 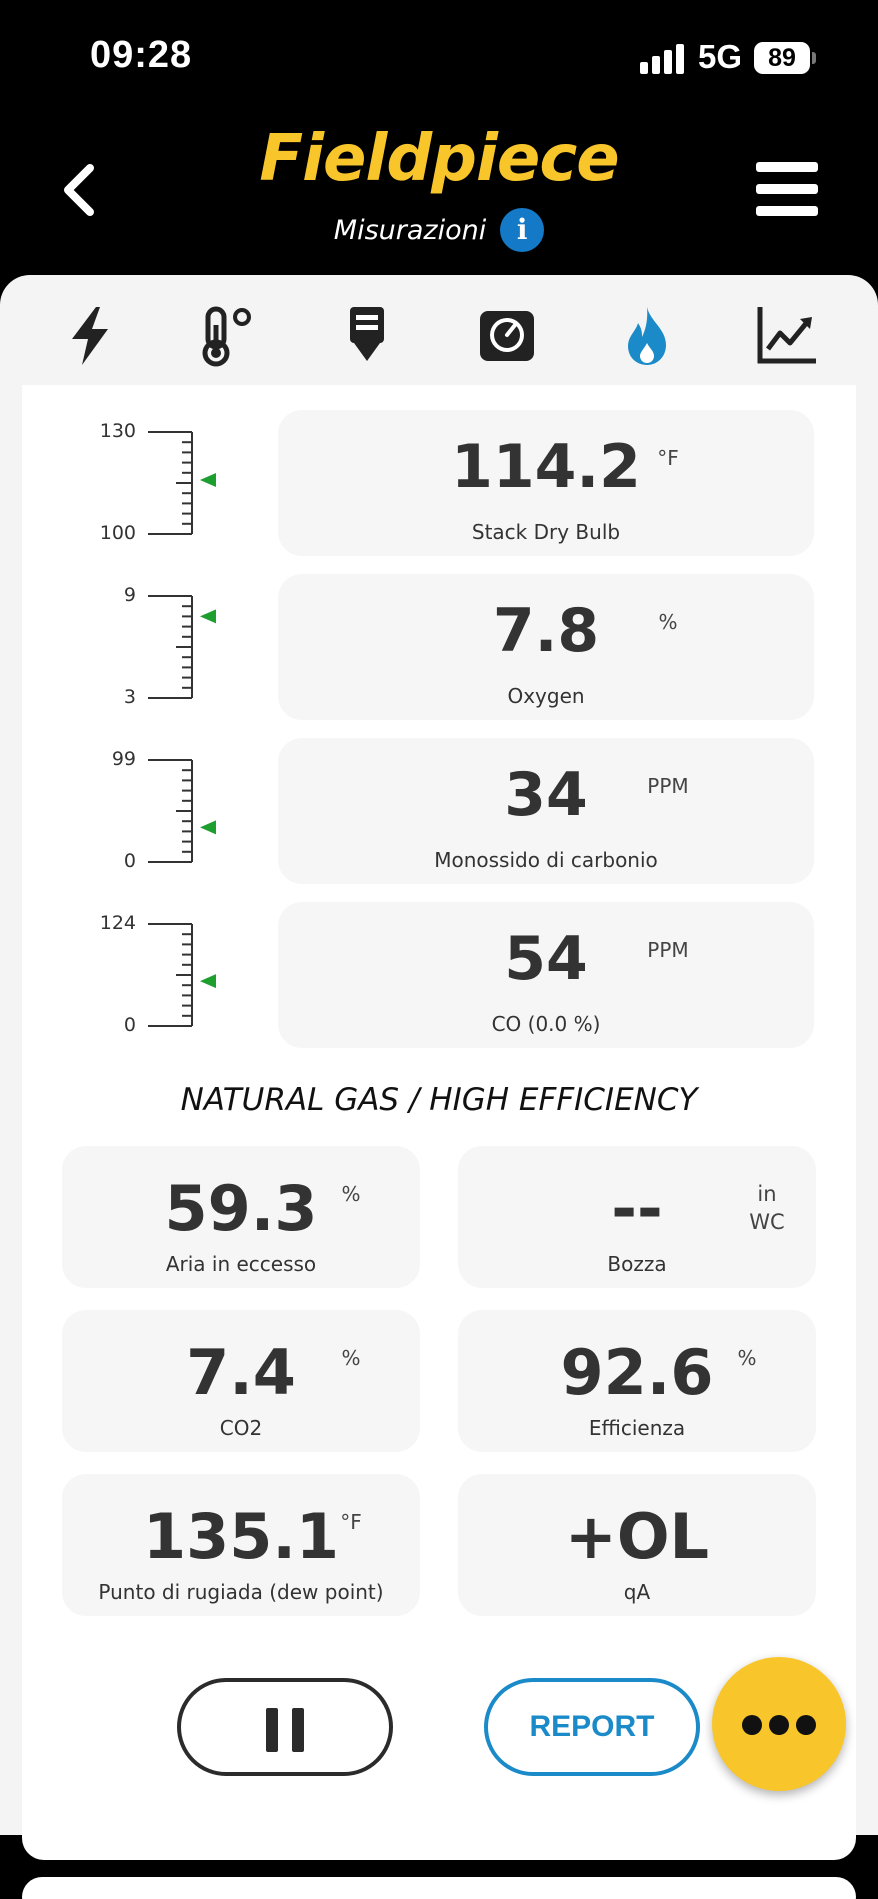 What do you see at coordinates (241, 1592) in the screenshot?
I see `metric-label: Punto di rugiada (dew point)` at bounding box center [241, 1592].